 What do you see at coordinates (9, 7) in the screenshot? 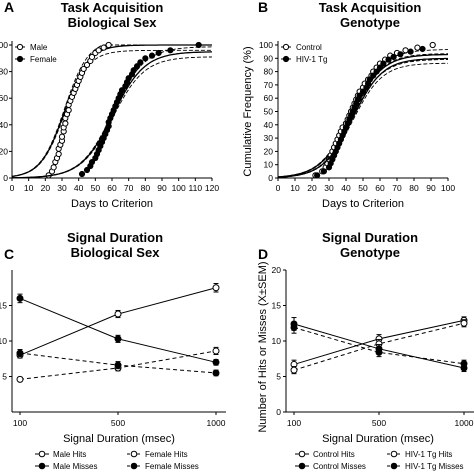
I see `panel-letter: A` at bounding box center [9, 7].